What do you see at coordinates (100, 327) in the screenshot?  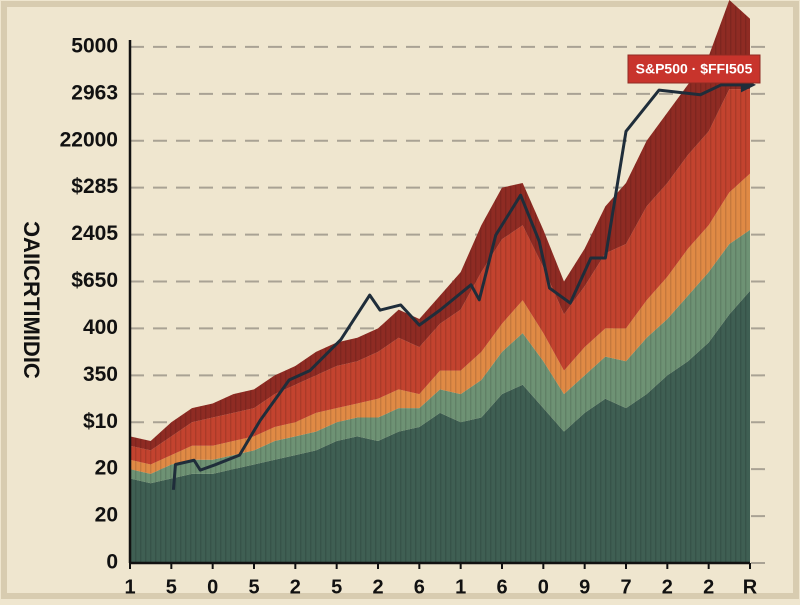 I see `y-tick-label: 400` at bounding box center [100, 327].